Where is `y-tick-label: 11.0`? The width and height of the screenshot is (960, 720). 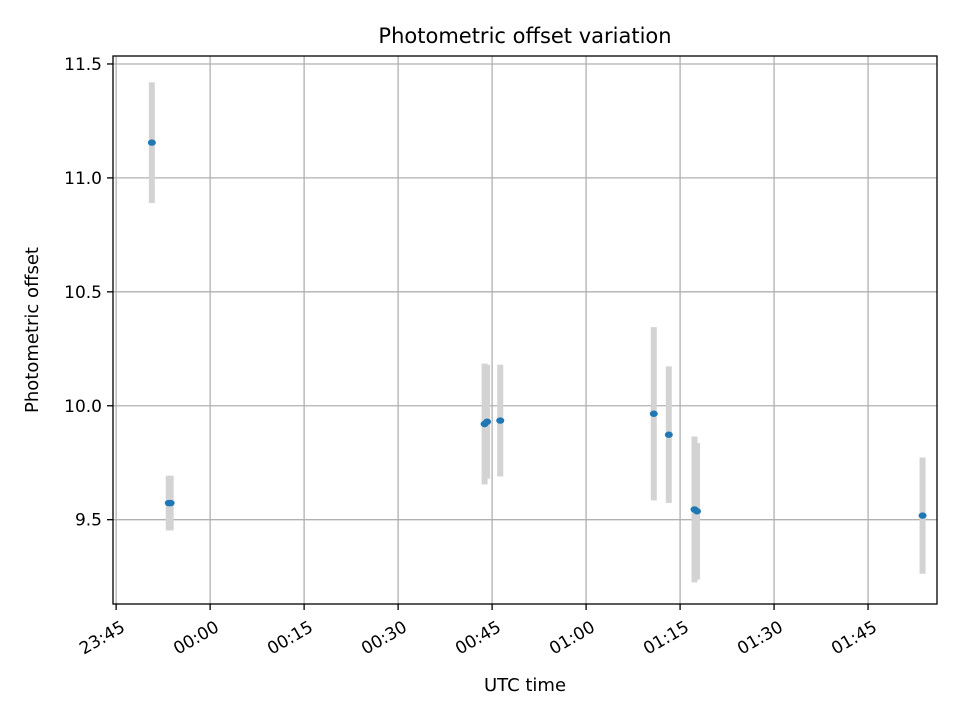
y-tick-label: 11.0 is located at coordinates (83, 179).